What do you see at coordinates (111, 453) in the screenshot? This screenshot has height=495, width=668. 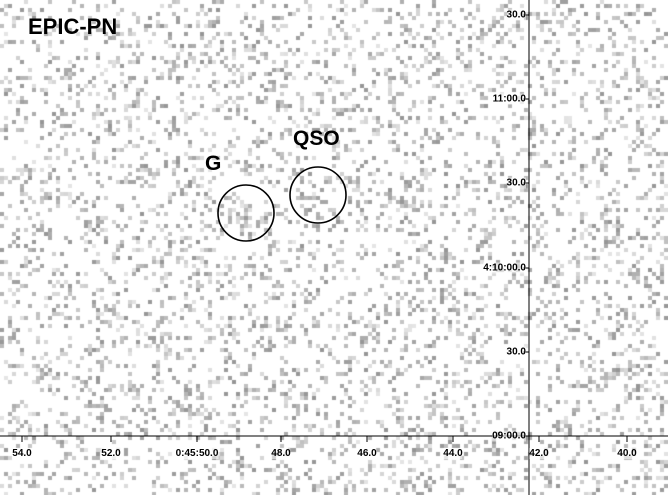 I see `ra-tick-label: 52.0` at bounding box center [111, 453].